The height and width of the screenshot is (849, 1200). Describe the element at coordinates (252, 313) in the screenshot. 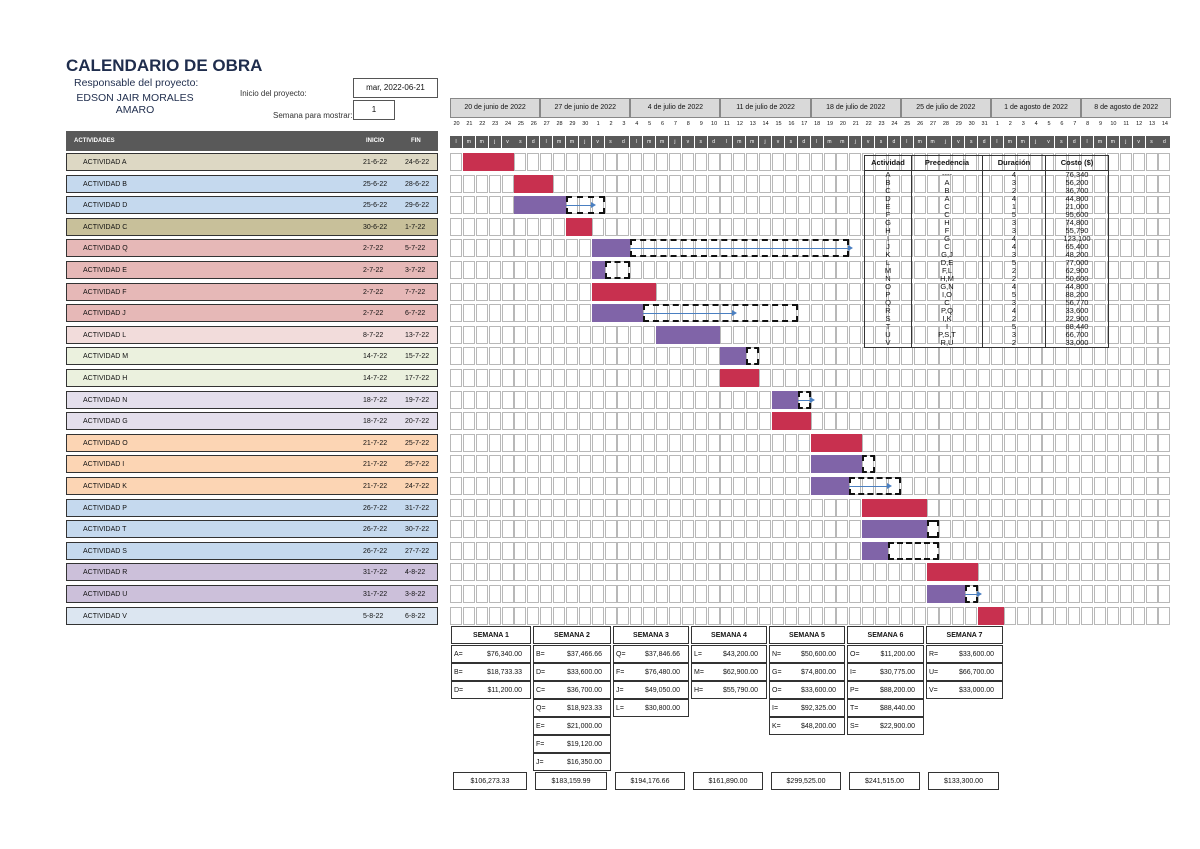

I see `activity-row: ACTIVIDAD J 2-7-22 6-7-22` at that location.